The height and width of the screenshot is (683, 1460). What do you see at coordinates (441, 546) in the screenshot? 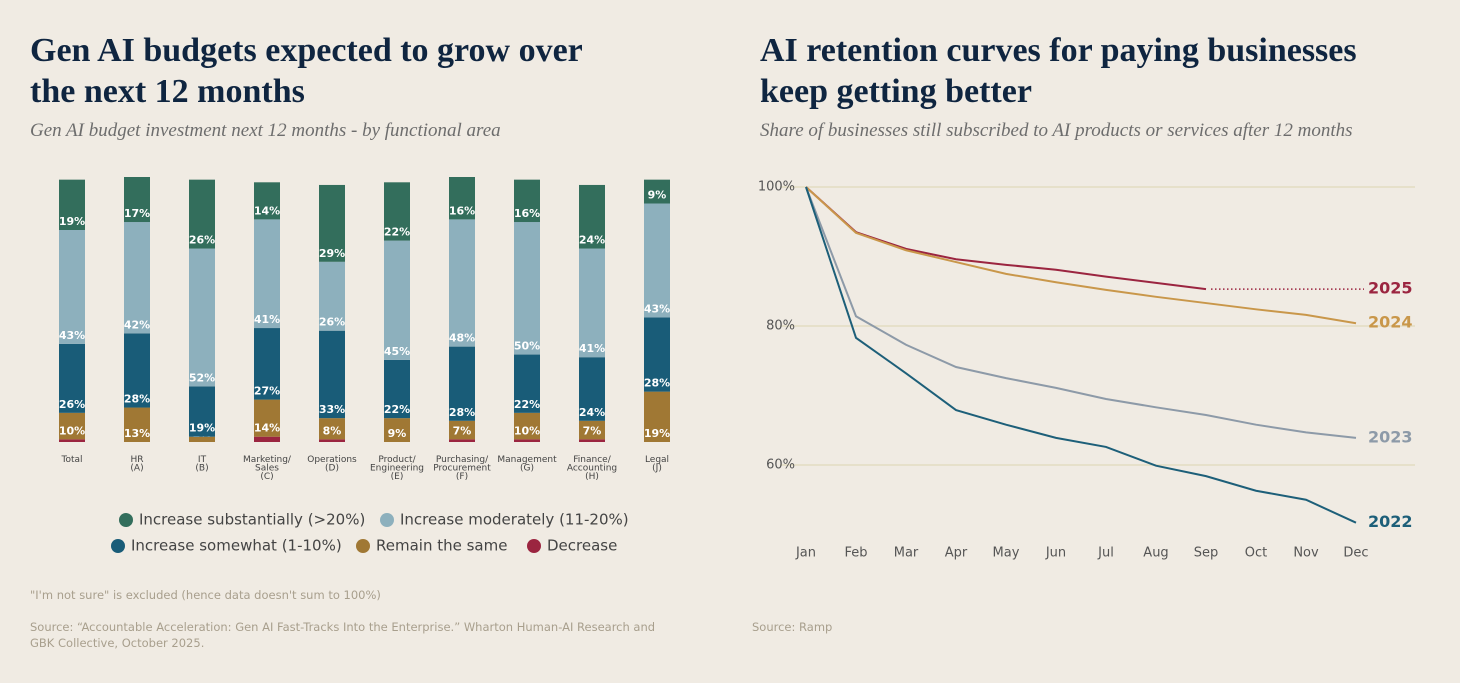
I see `legend-label: Remain the same` at bounding box center [441, 546].